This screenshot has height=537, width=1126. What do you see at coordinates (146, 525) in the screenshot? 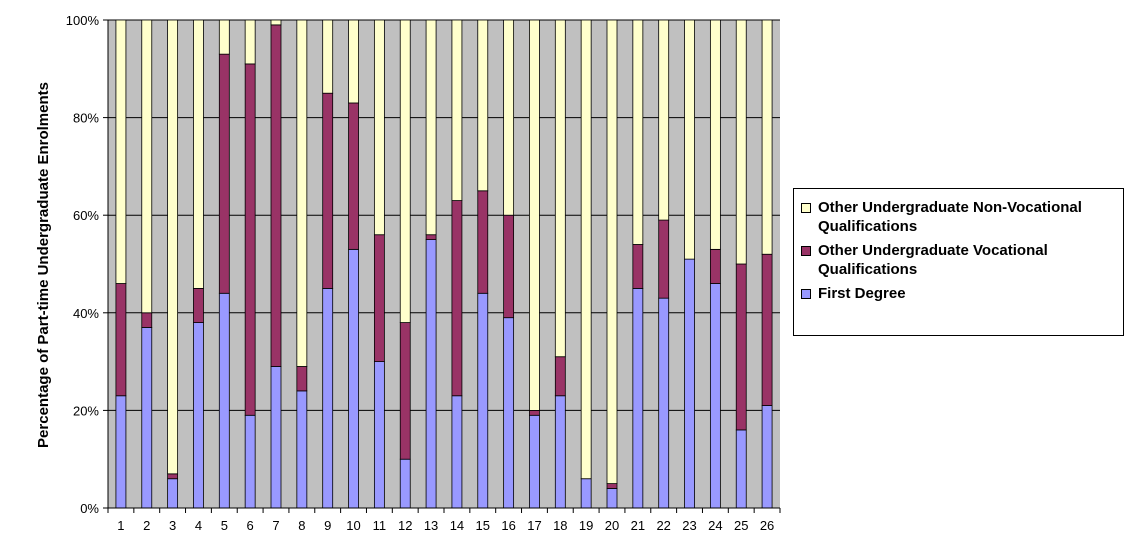
I see `x-tick-label: 2` at bounding box center [146, 525].